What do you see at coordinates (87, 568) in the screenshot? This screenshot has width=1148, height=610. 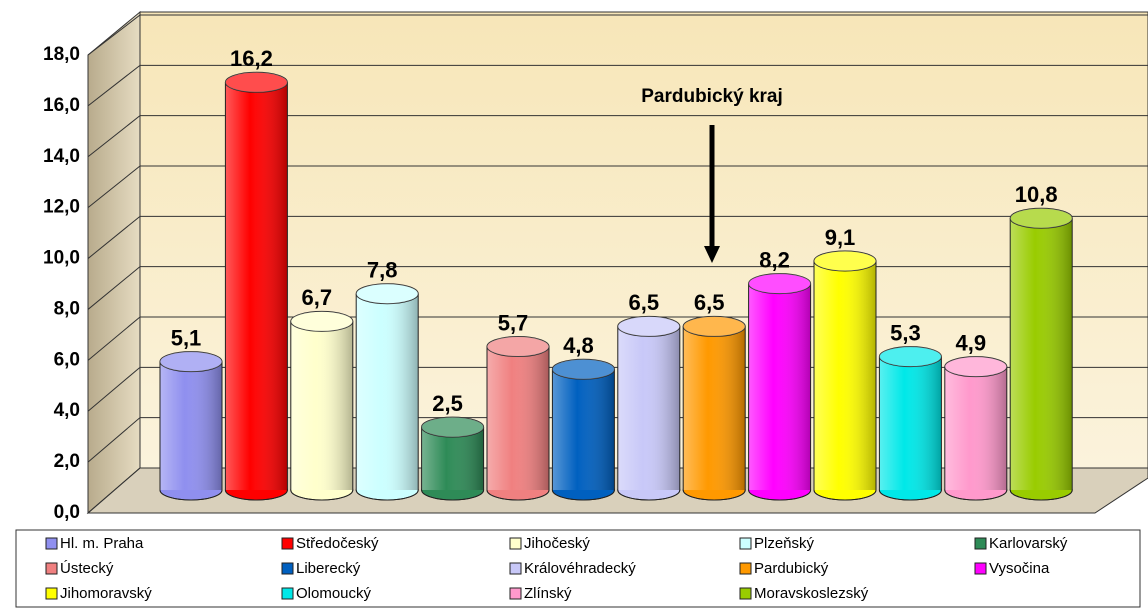 I see `legend-label: Ústecký` at bounding box center [87, 568].